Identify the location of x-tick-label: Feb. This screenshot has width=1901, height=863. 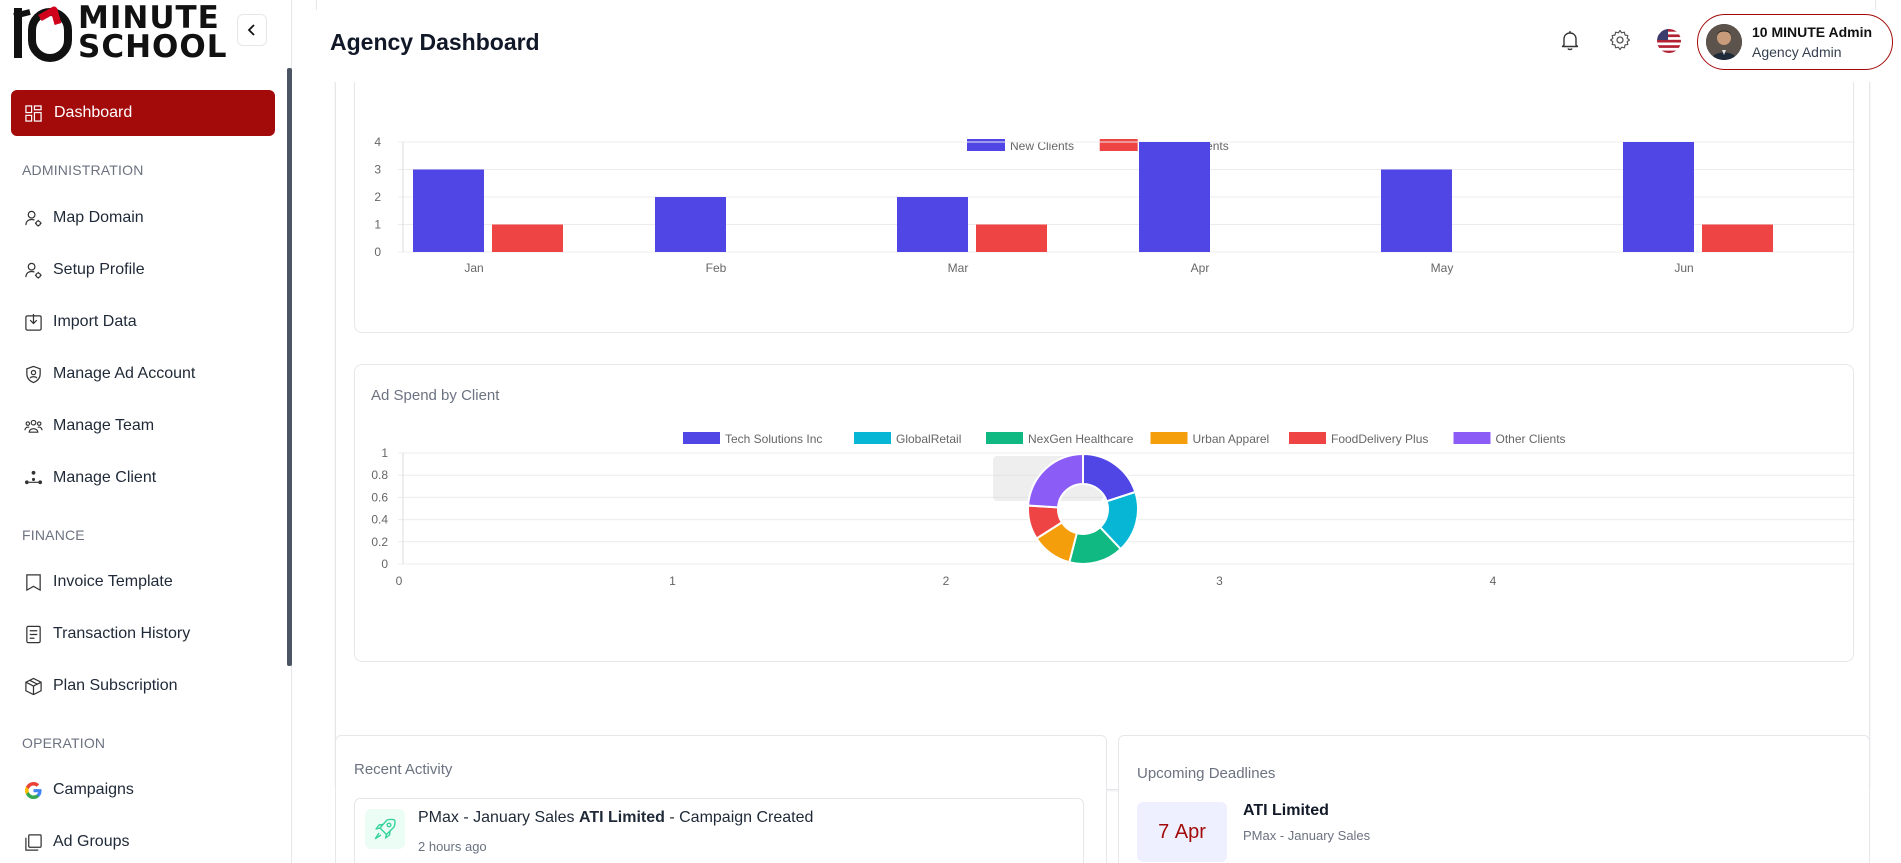
(716, 268).